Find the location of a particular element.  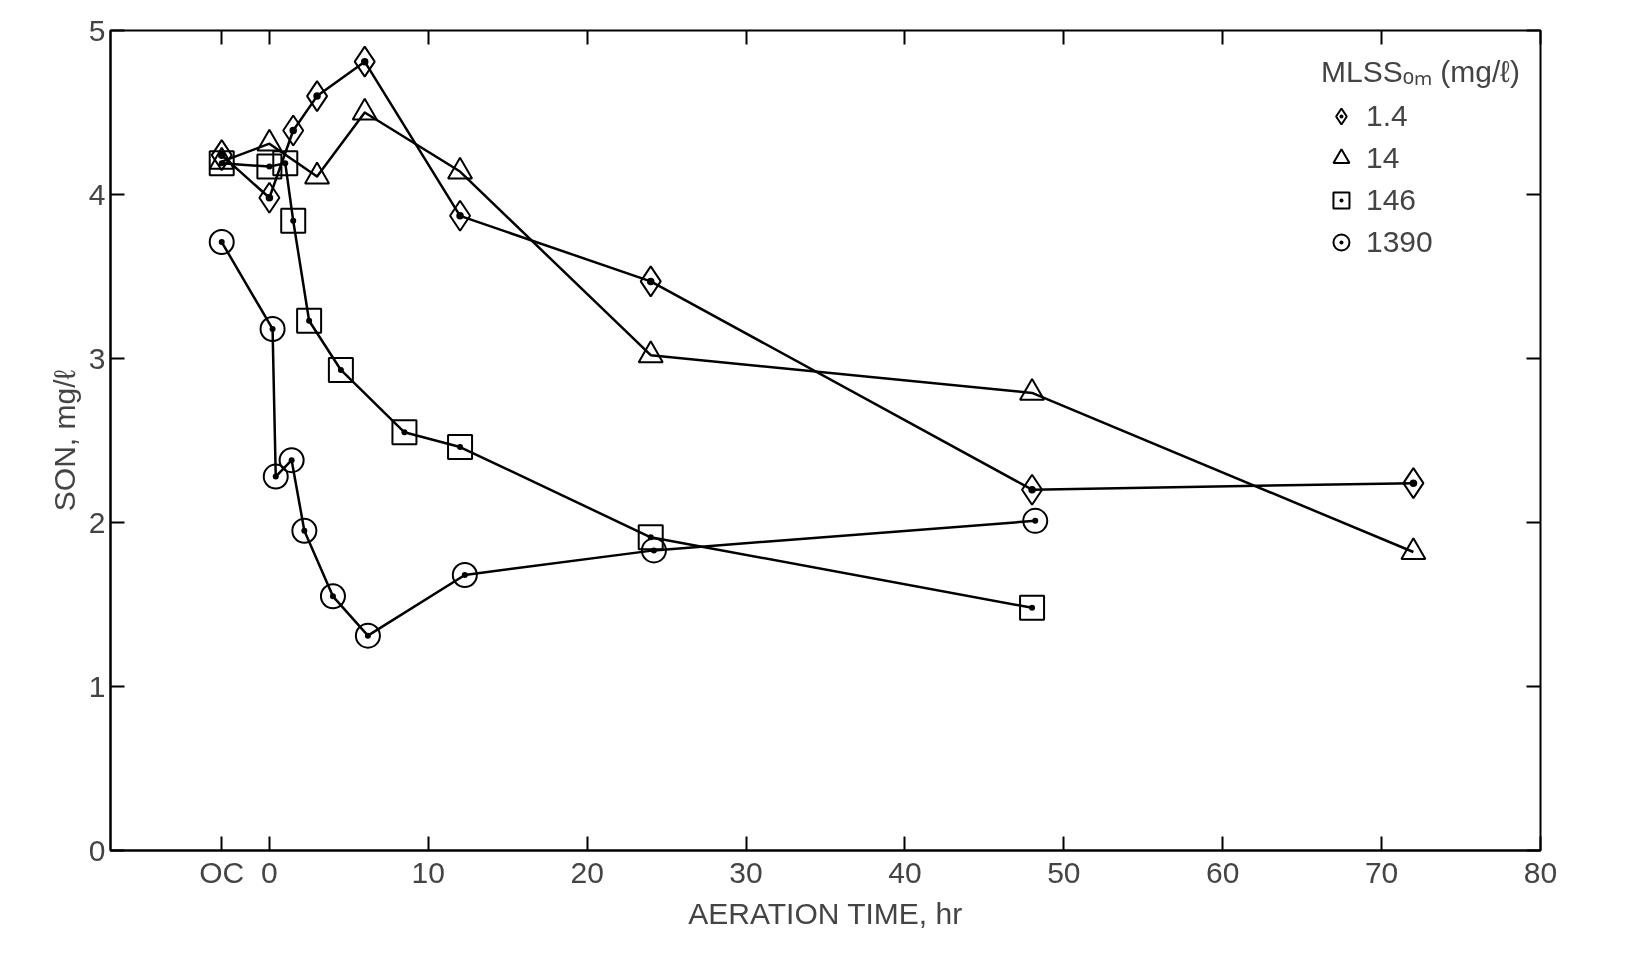

x-tick-label: 30 is located at coordinates (746, 872).